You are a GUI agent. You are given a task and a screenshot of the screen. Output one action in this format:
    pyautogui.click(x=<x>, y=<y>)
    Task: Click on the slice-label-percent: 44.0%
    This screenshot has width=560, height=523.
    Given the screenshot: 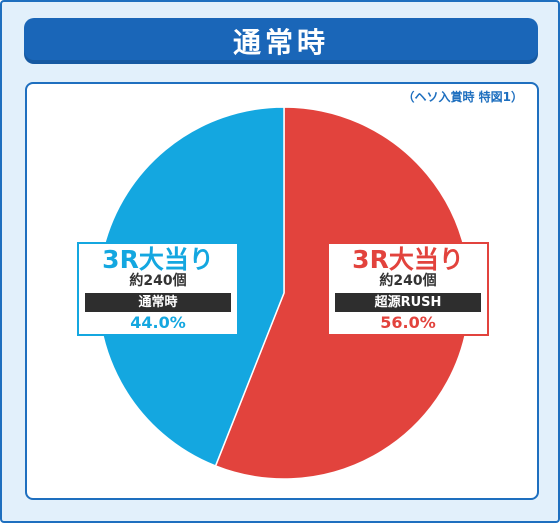 What is the action you would take?
    pyautogui.click(x=158, y=322)
    